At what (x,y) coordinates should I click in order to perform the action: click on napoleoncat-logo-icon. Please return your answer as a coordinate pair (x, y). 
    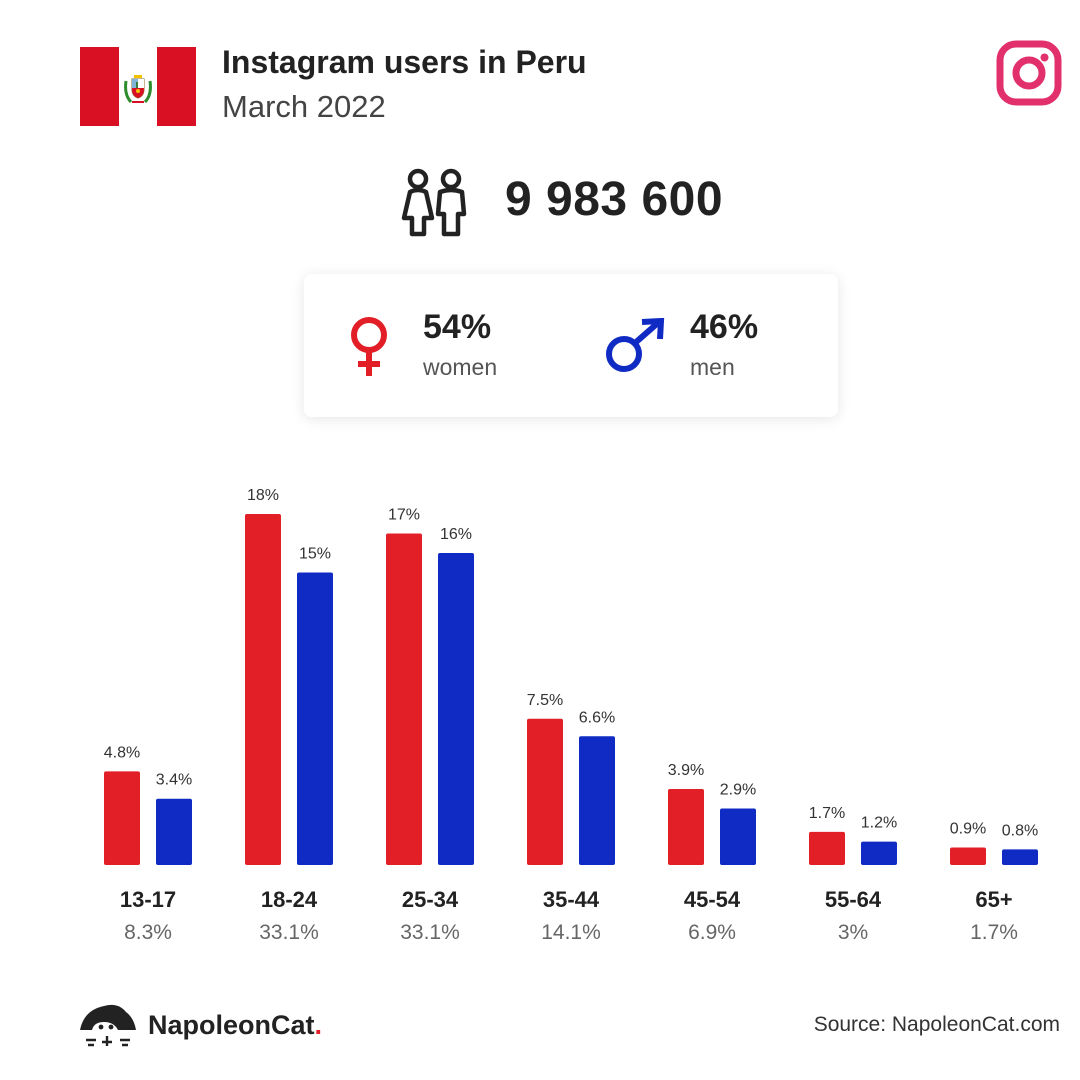
    Looking at the image, I should click on (108, 1025).